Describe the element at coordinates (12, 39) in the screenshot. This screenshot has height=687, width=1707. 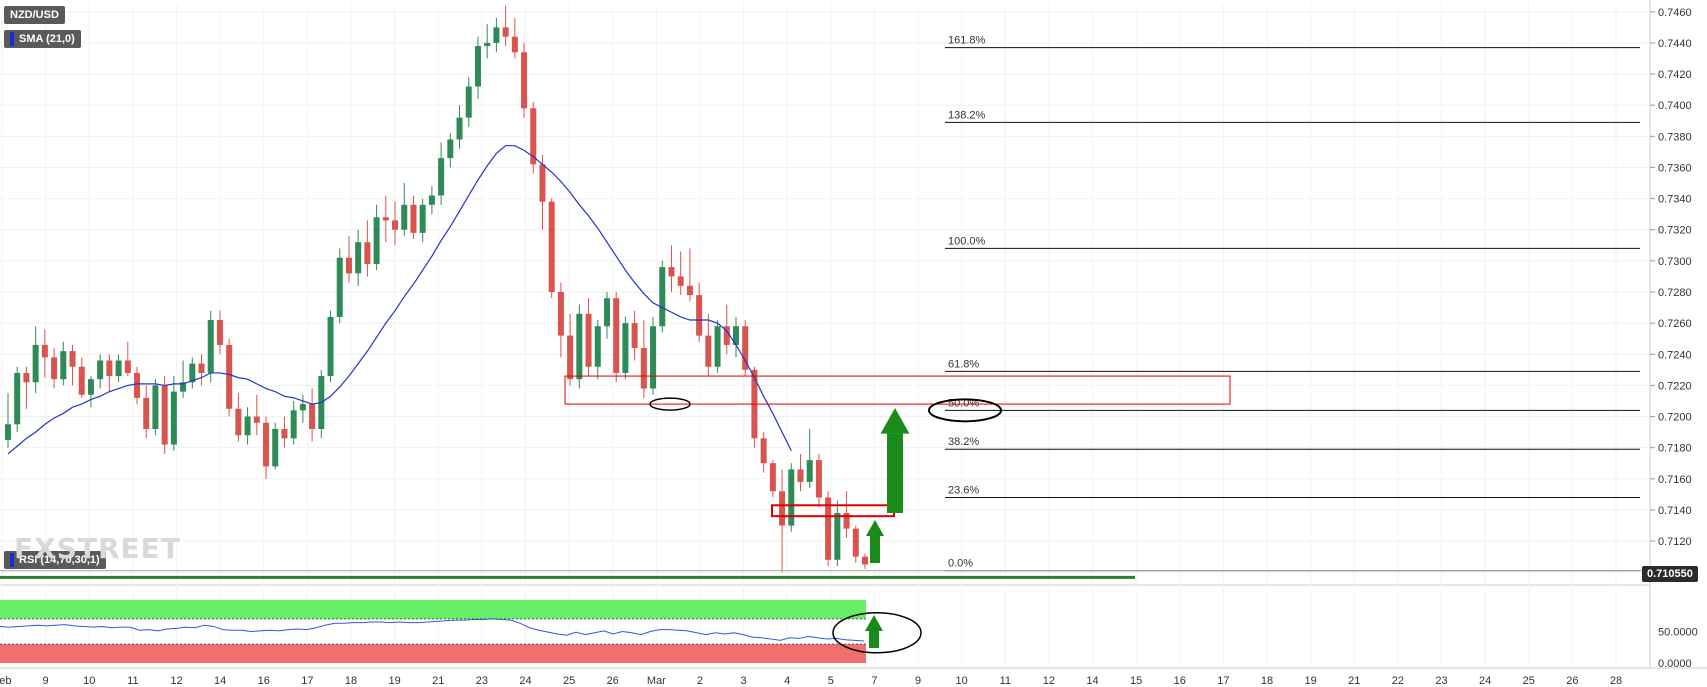
I see `sma-color-swatch` at that location.